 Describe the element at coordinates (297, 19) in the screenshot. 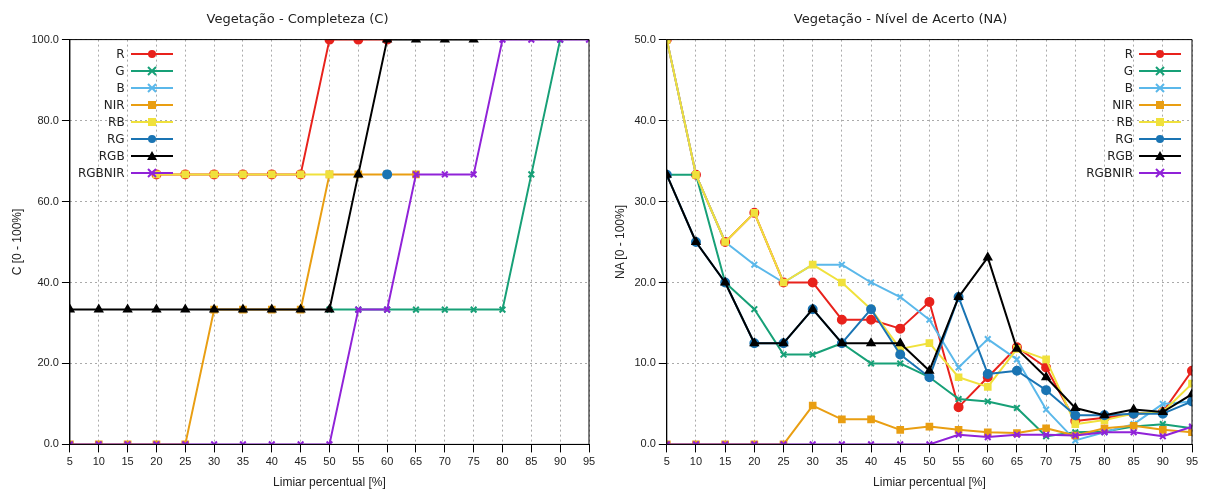

I see `chart-title: Vegetação - Completeza (C)` at that location.